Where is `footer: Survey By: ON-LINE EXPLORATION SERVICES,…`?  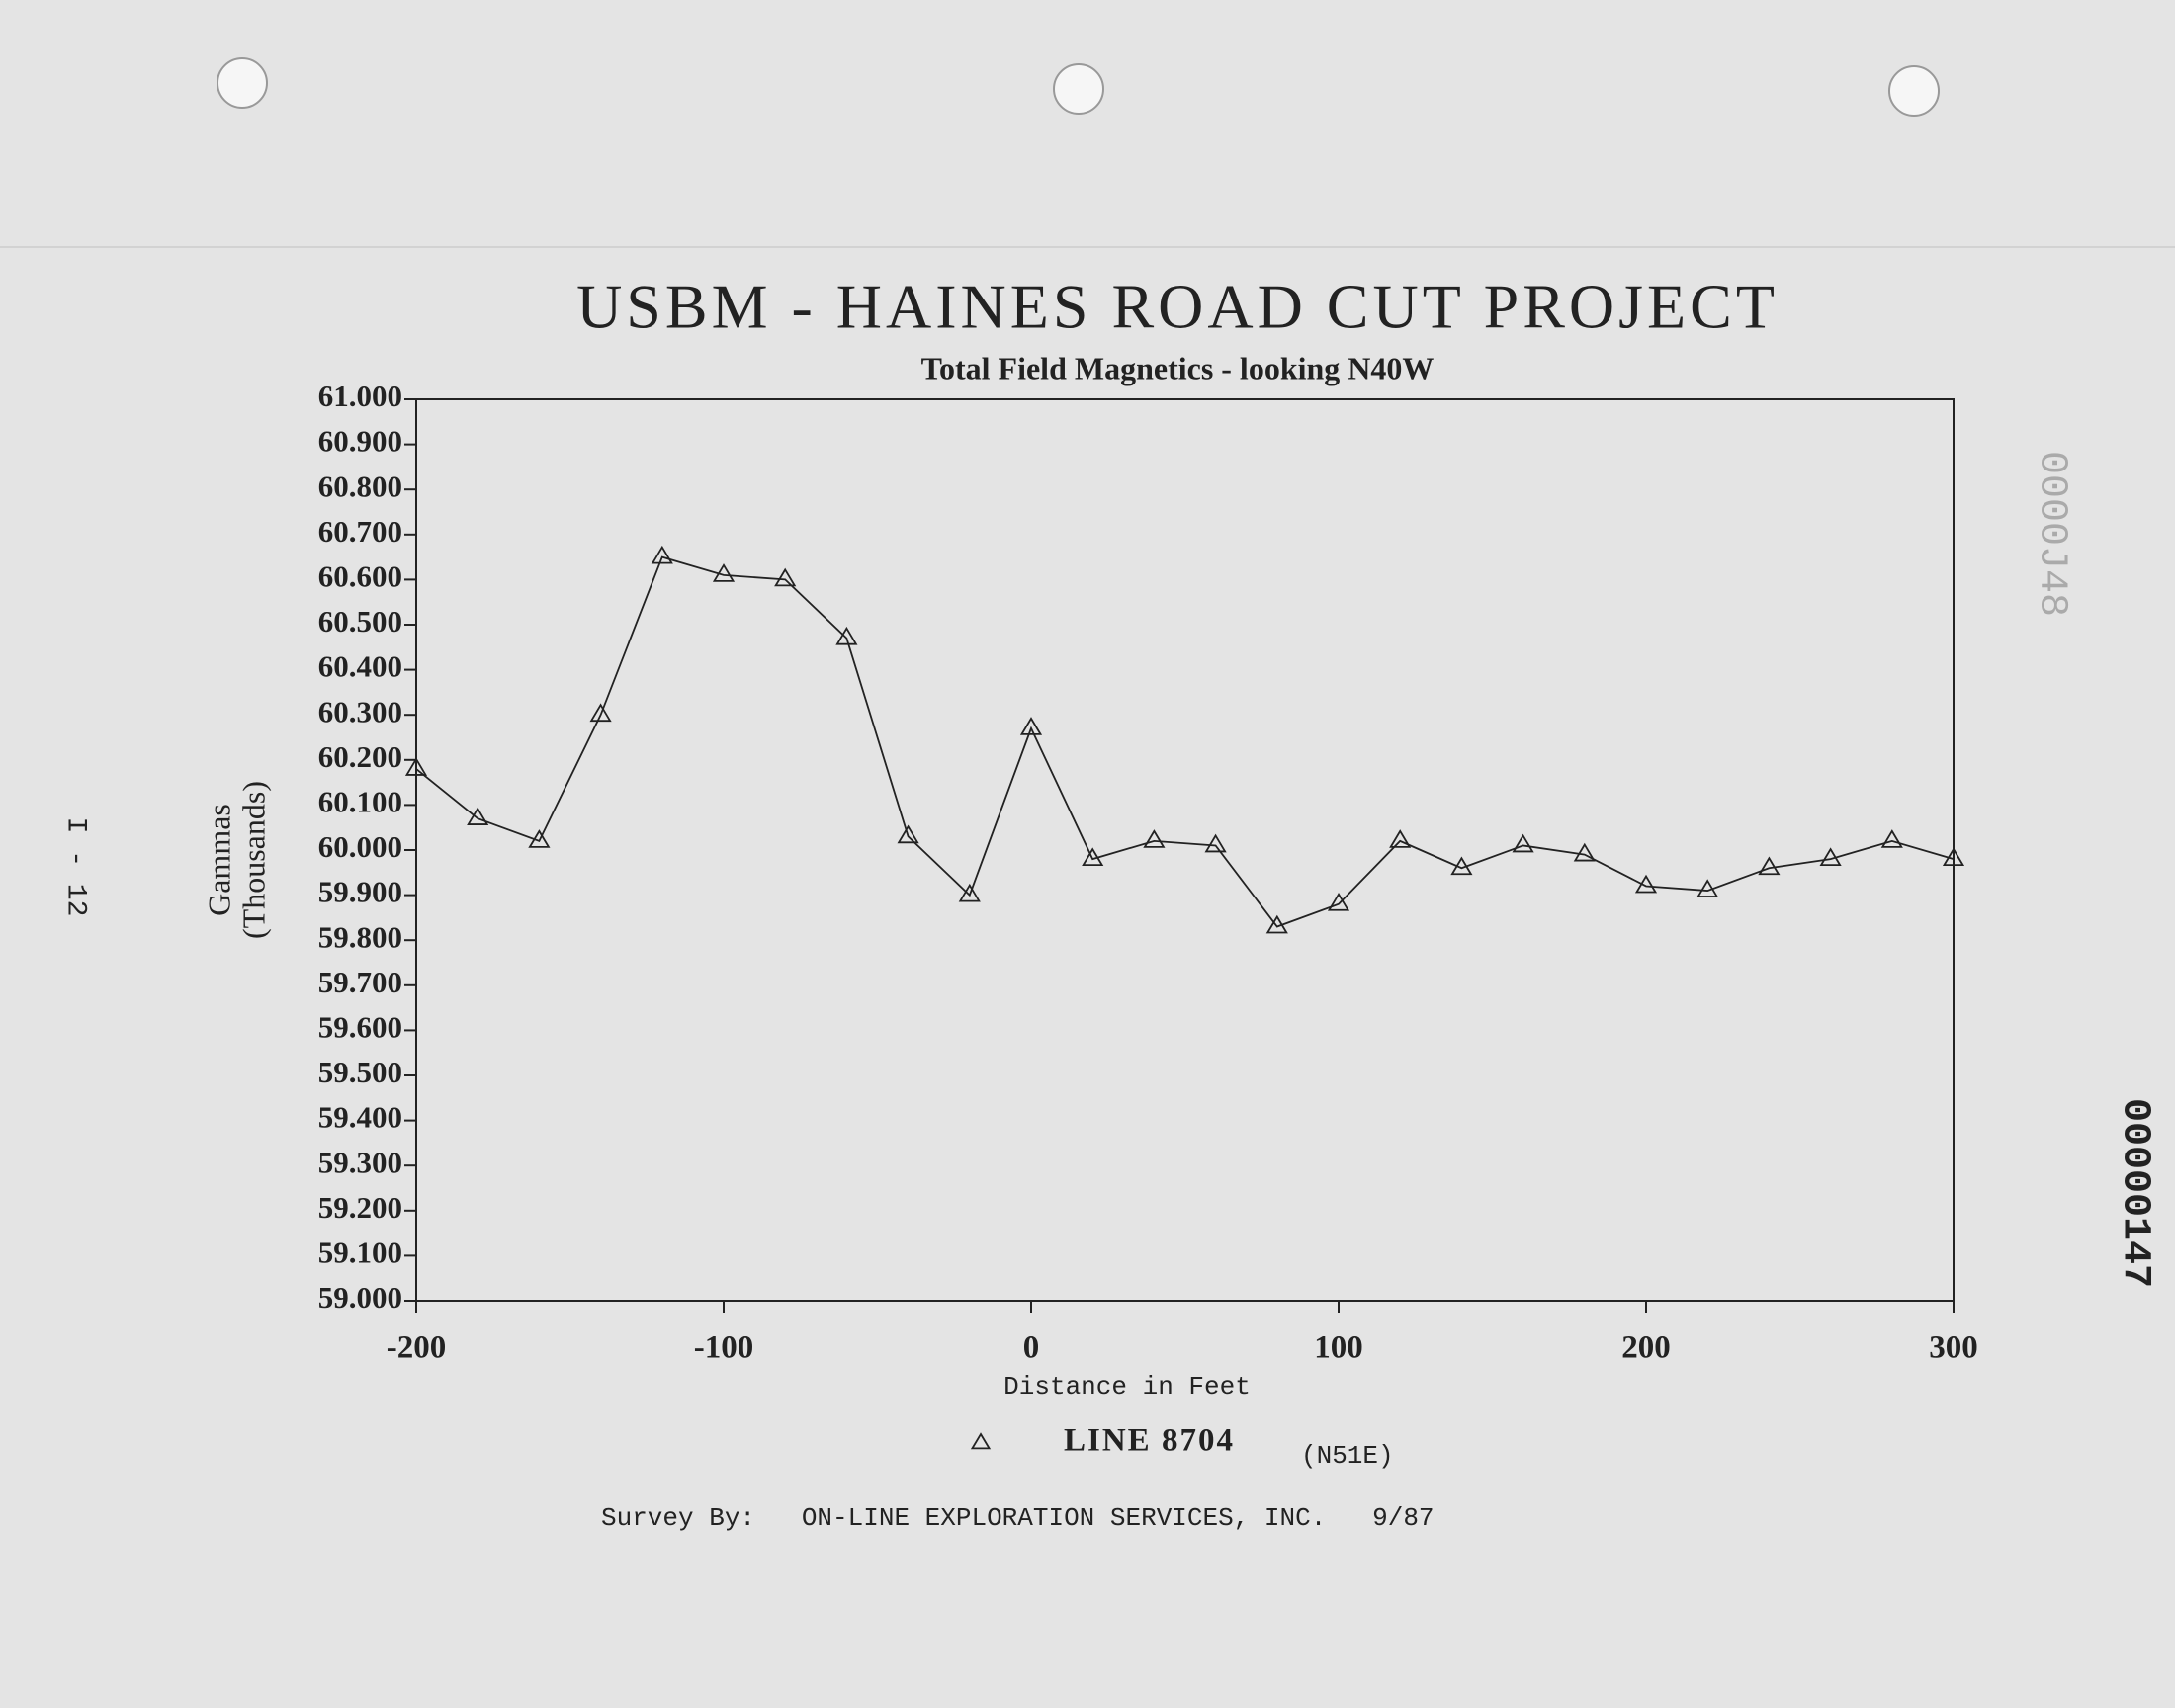
footer: Survey By: ON-LINE EXPLORATION SERVICES,… is located at coordinates (1018, 1518).